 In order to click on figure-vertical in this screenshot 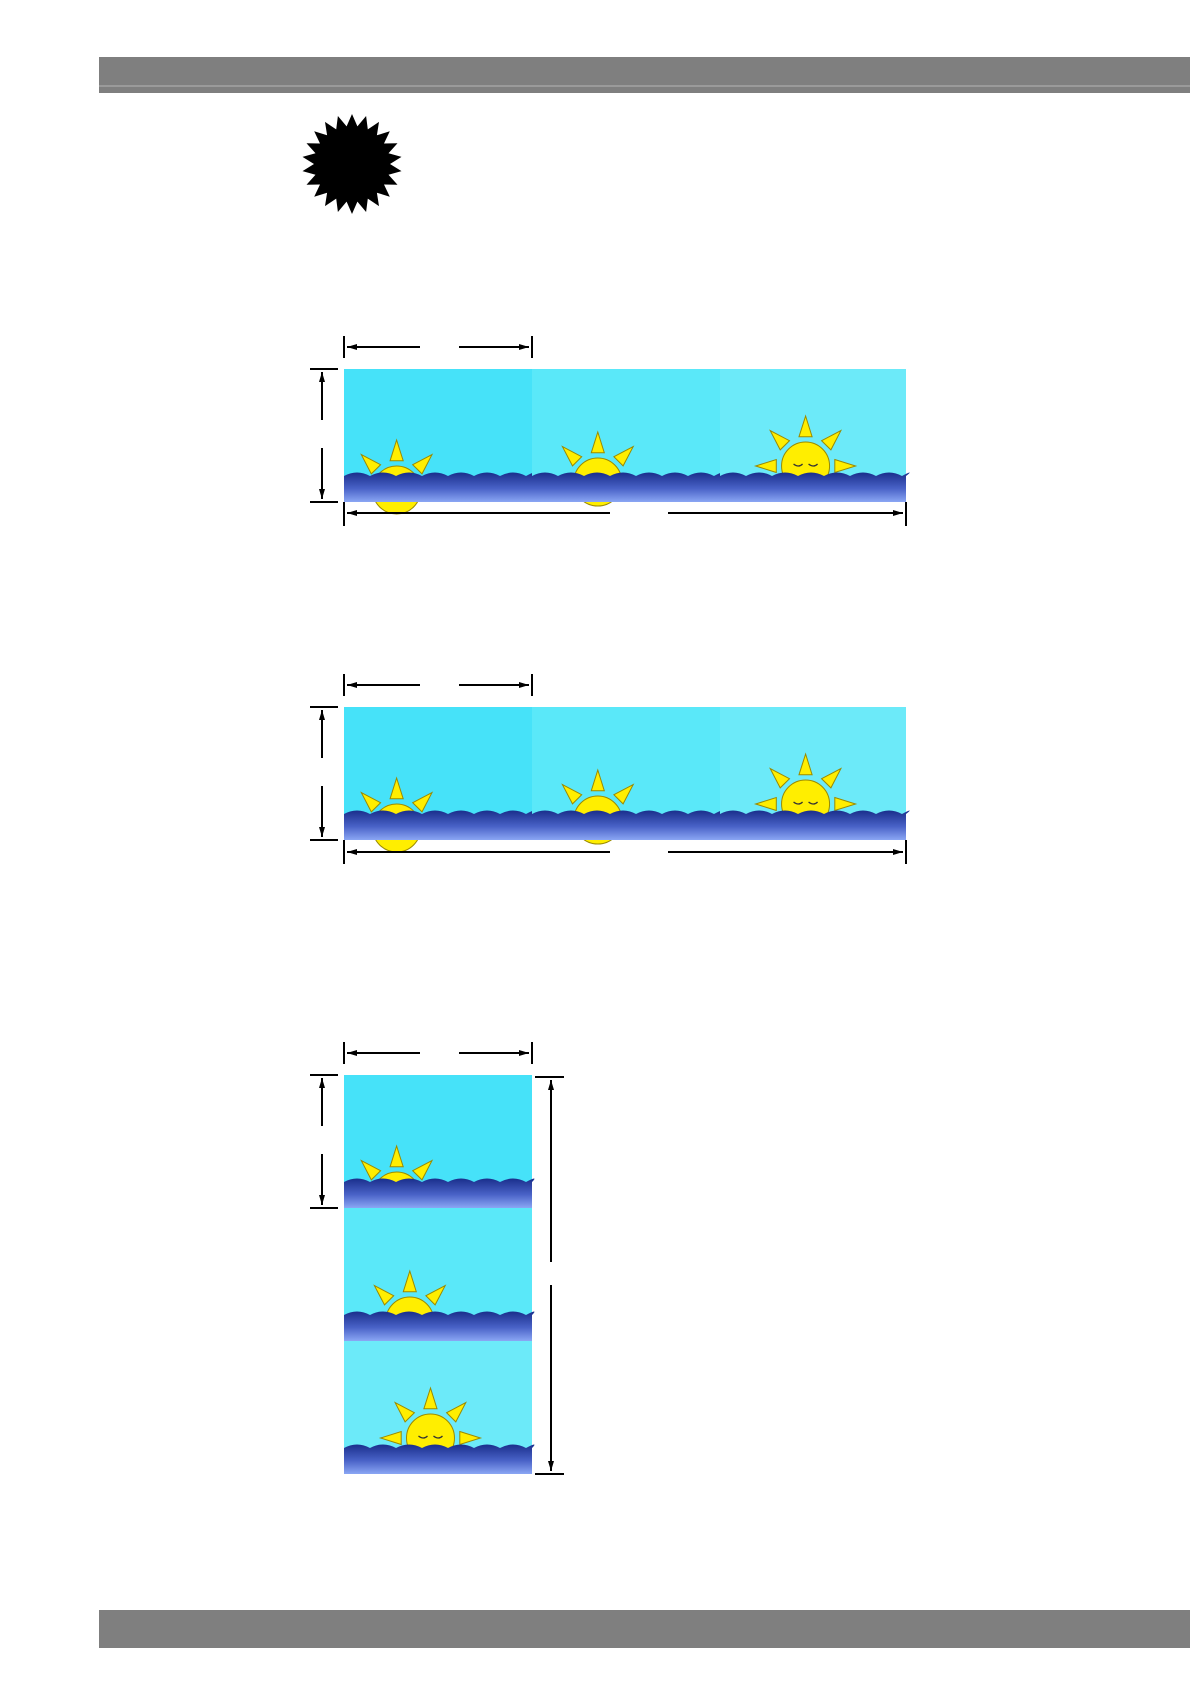, I will do `click(437, 1258)`.